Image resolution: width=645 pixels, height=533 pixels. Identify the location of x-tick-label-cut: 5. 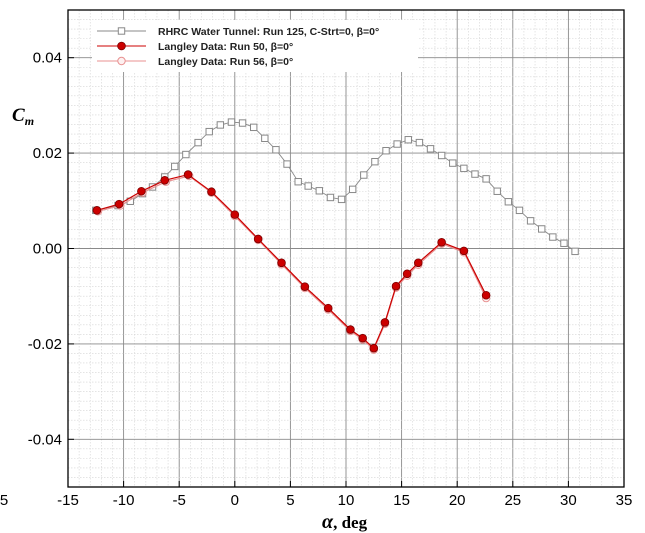
(4, 500).